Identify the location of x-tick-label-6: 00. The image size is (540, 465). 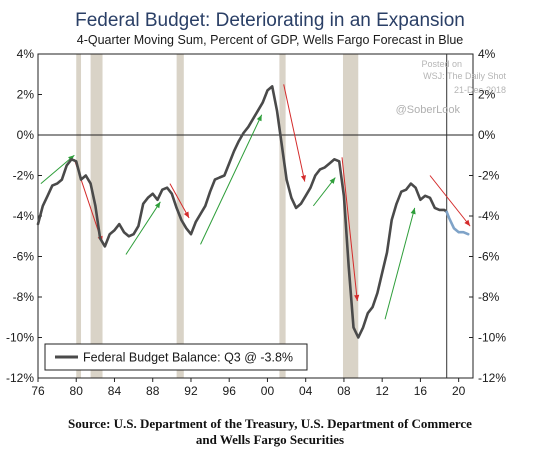
(268, 391).